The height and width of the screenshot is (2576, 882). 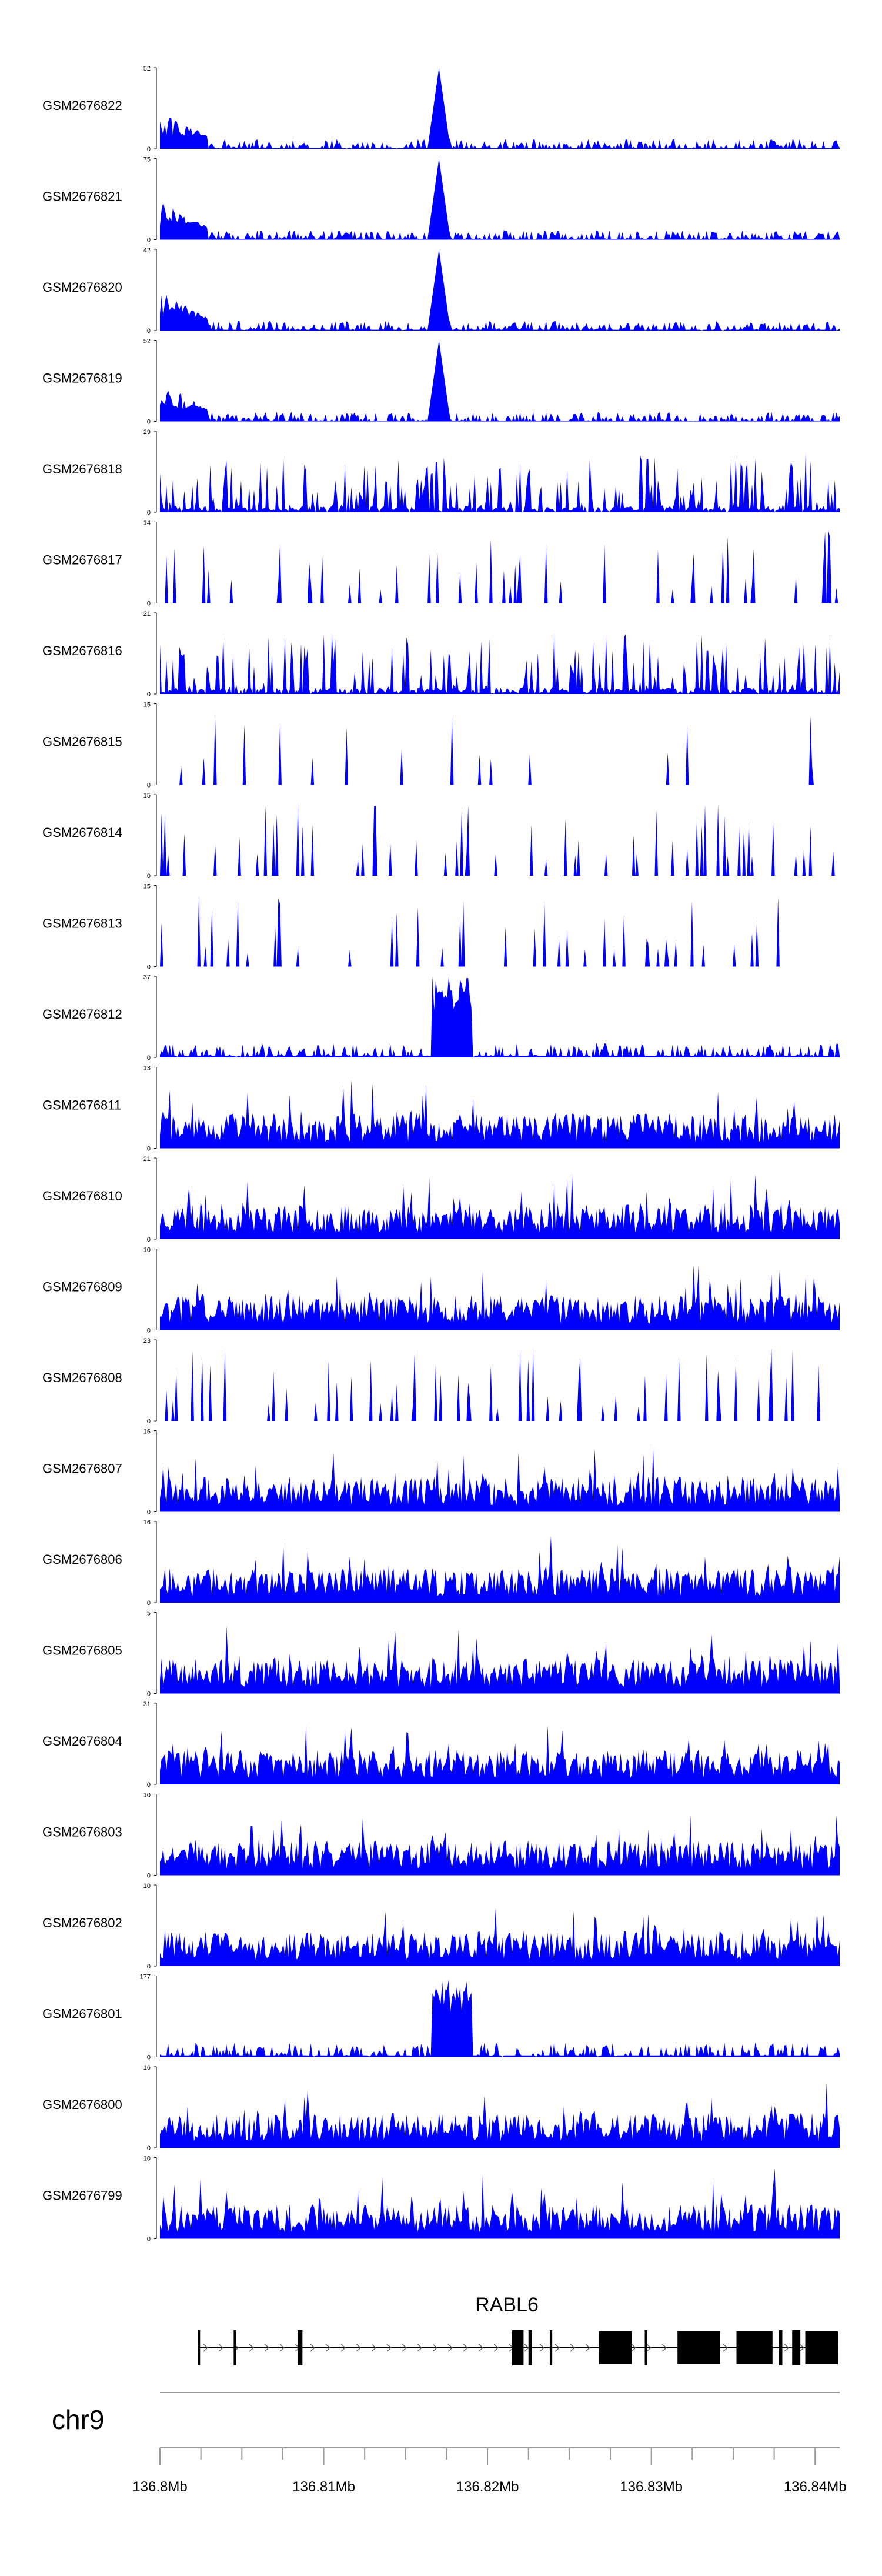 What do you see at coordinates (82, 650) in the screenshot?
I see `track-label: GSM2676816` at bounding box center [82, 650].